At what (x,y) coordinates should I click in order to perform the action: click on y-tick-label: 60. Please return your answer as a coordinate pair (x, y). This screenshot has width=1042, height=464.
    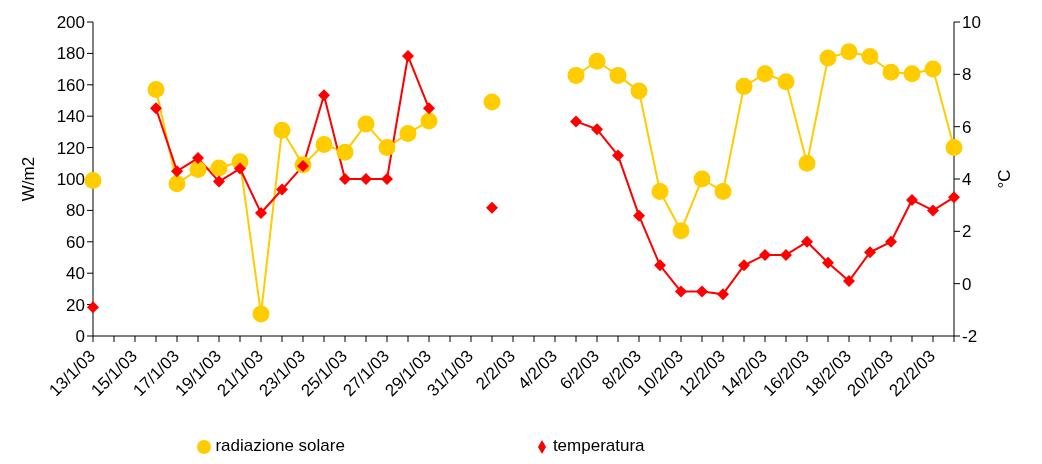
    Looking at the image, I should click on (75, 242).